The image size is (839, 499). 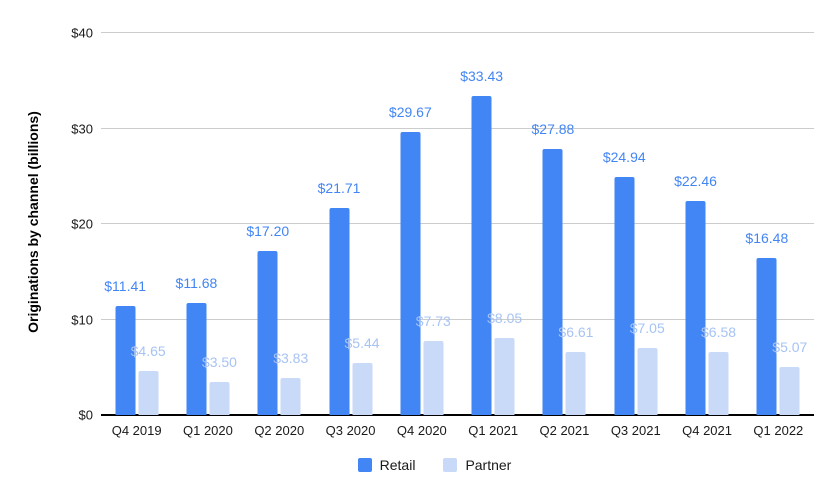 What do you see at coordinates (364, 465) in the screenshot?
I see `retail-swatch` at bounding box center [364, 465].